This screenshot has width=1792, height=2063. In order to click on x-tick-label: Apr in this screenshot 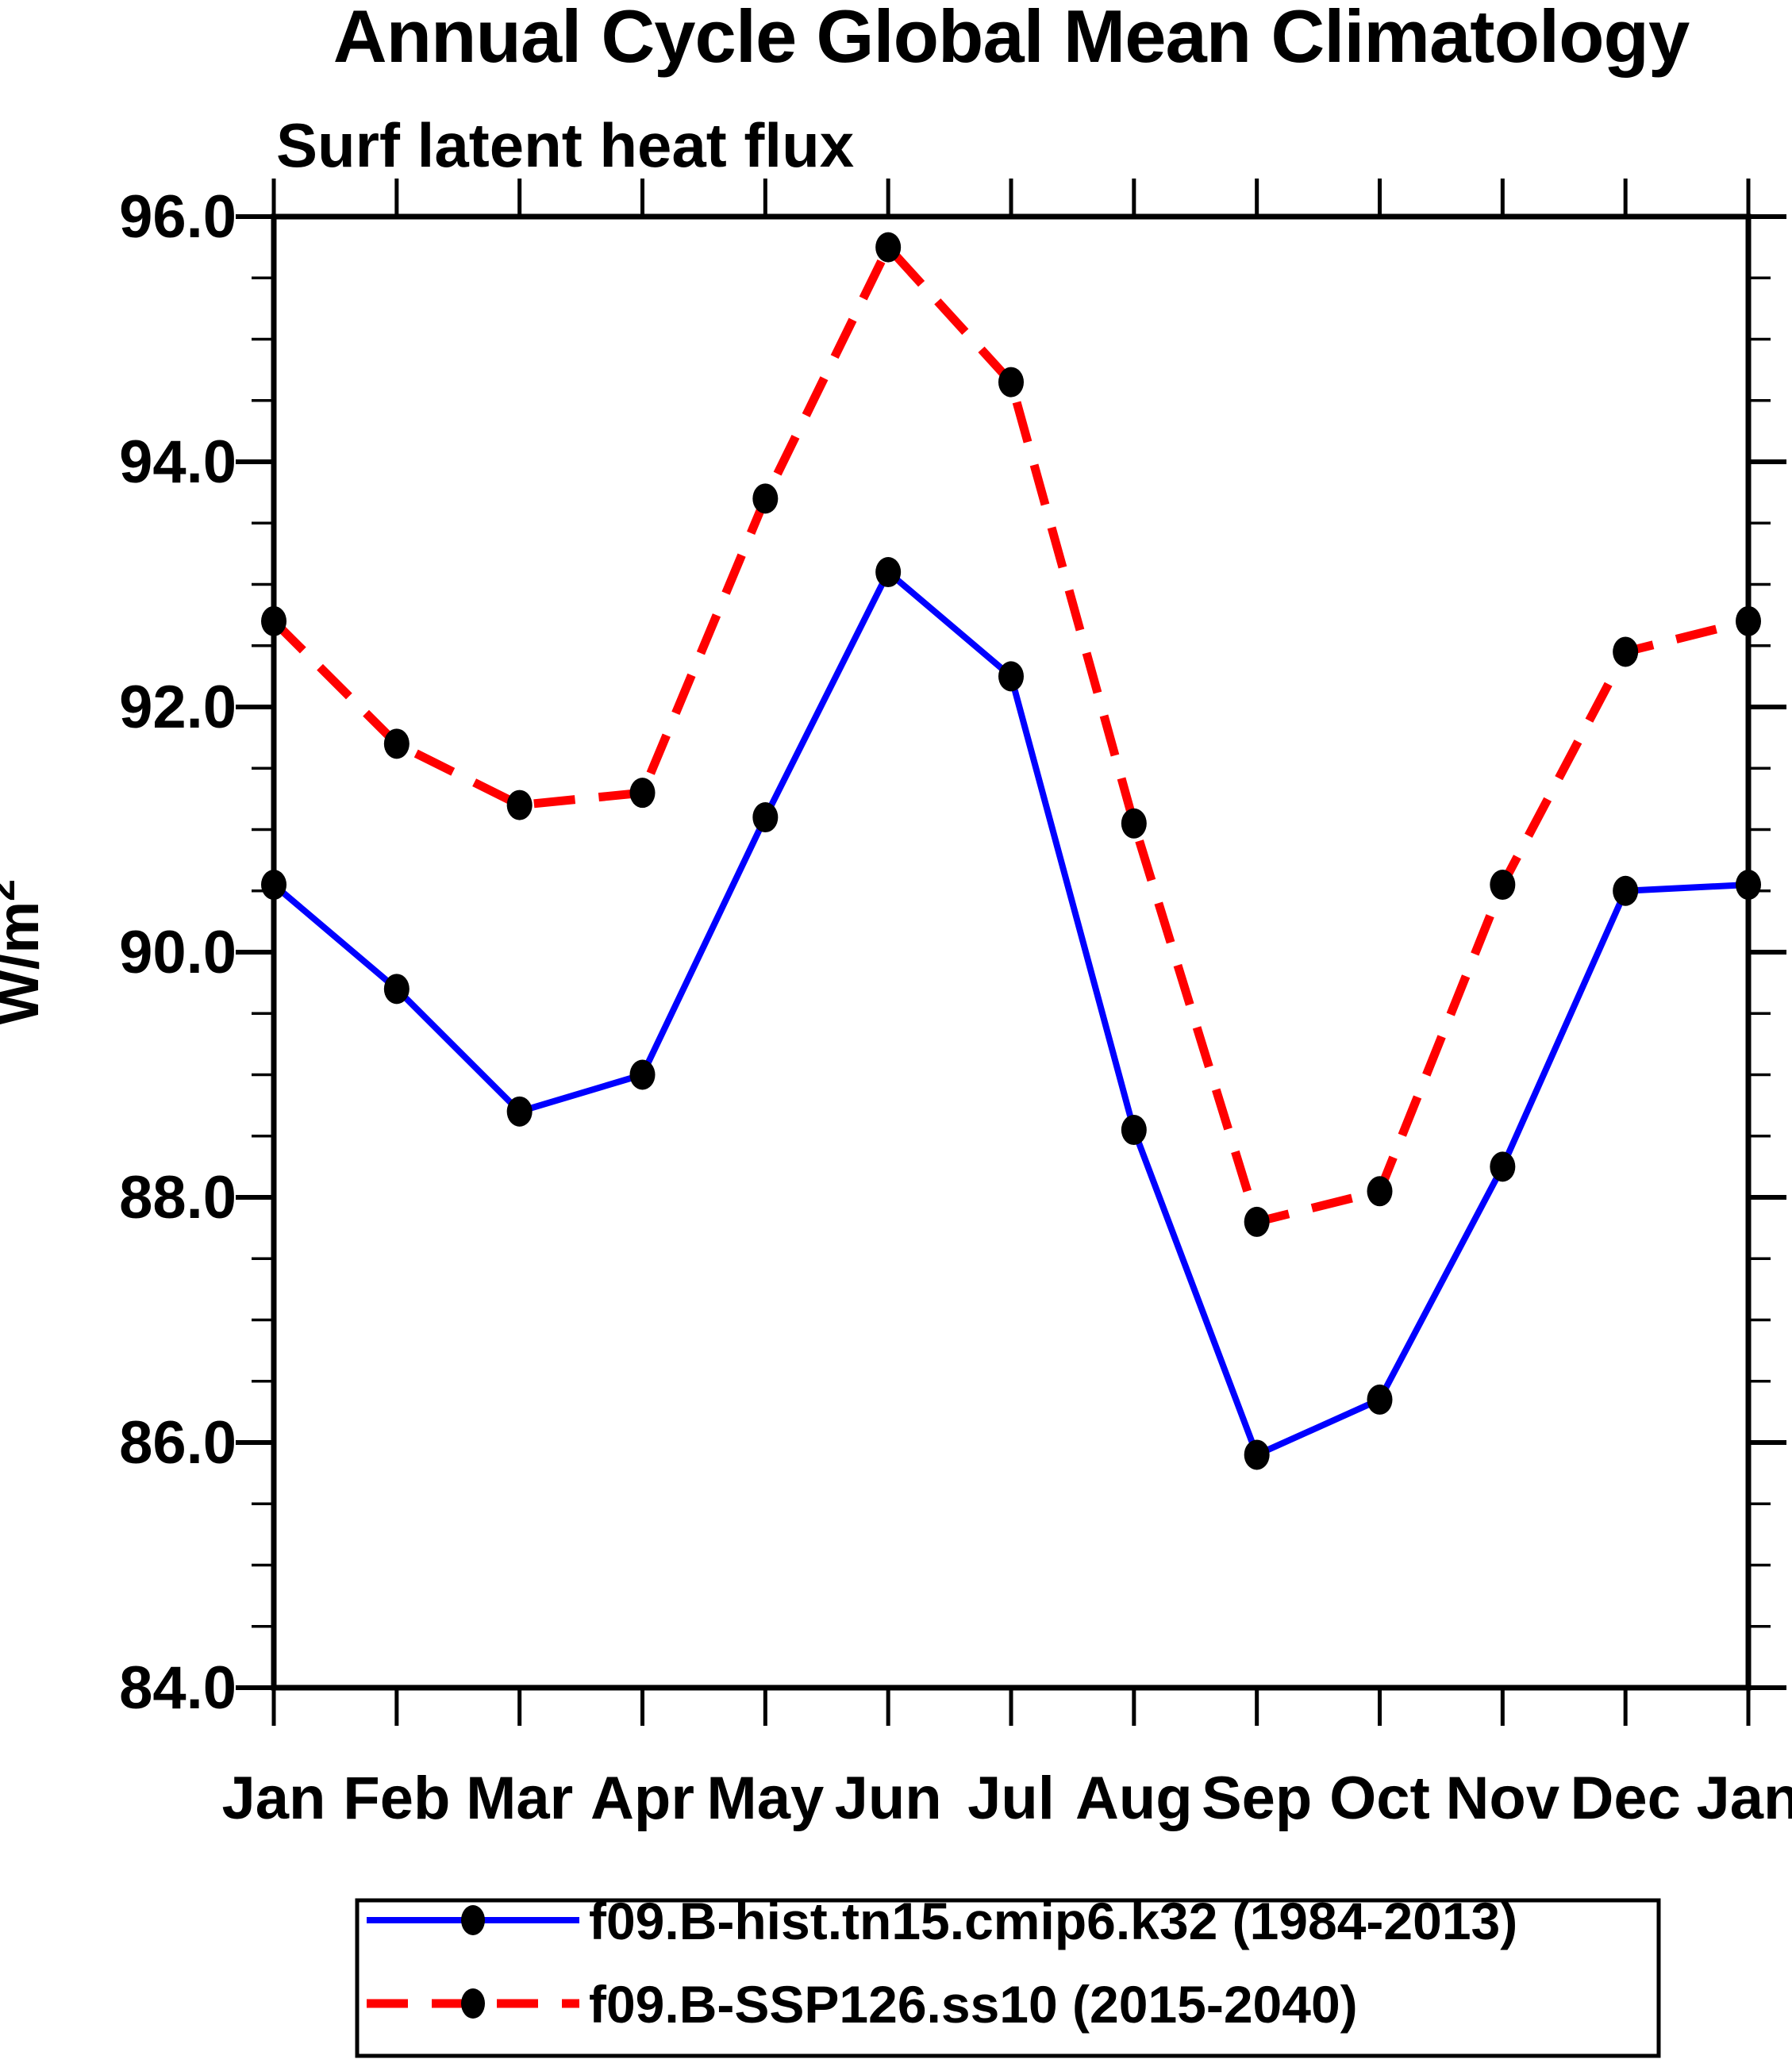, I will do `click(642, 1798)`.